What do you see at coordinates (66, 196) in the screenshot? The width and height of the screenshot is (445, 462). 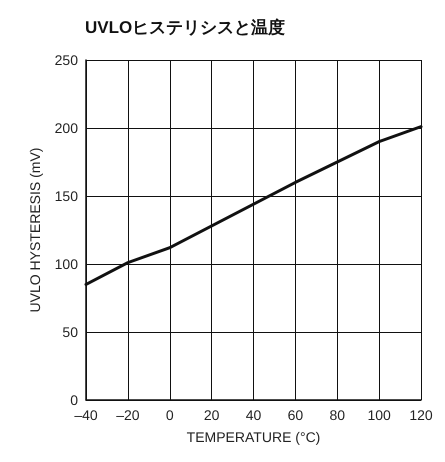 I see `y-tick-label: 150` at bounding box center [66, 196].